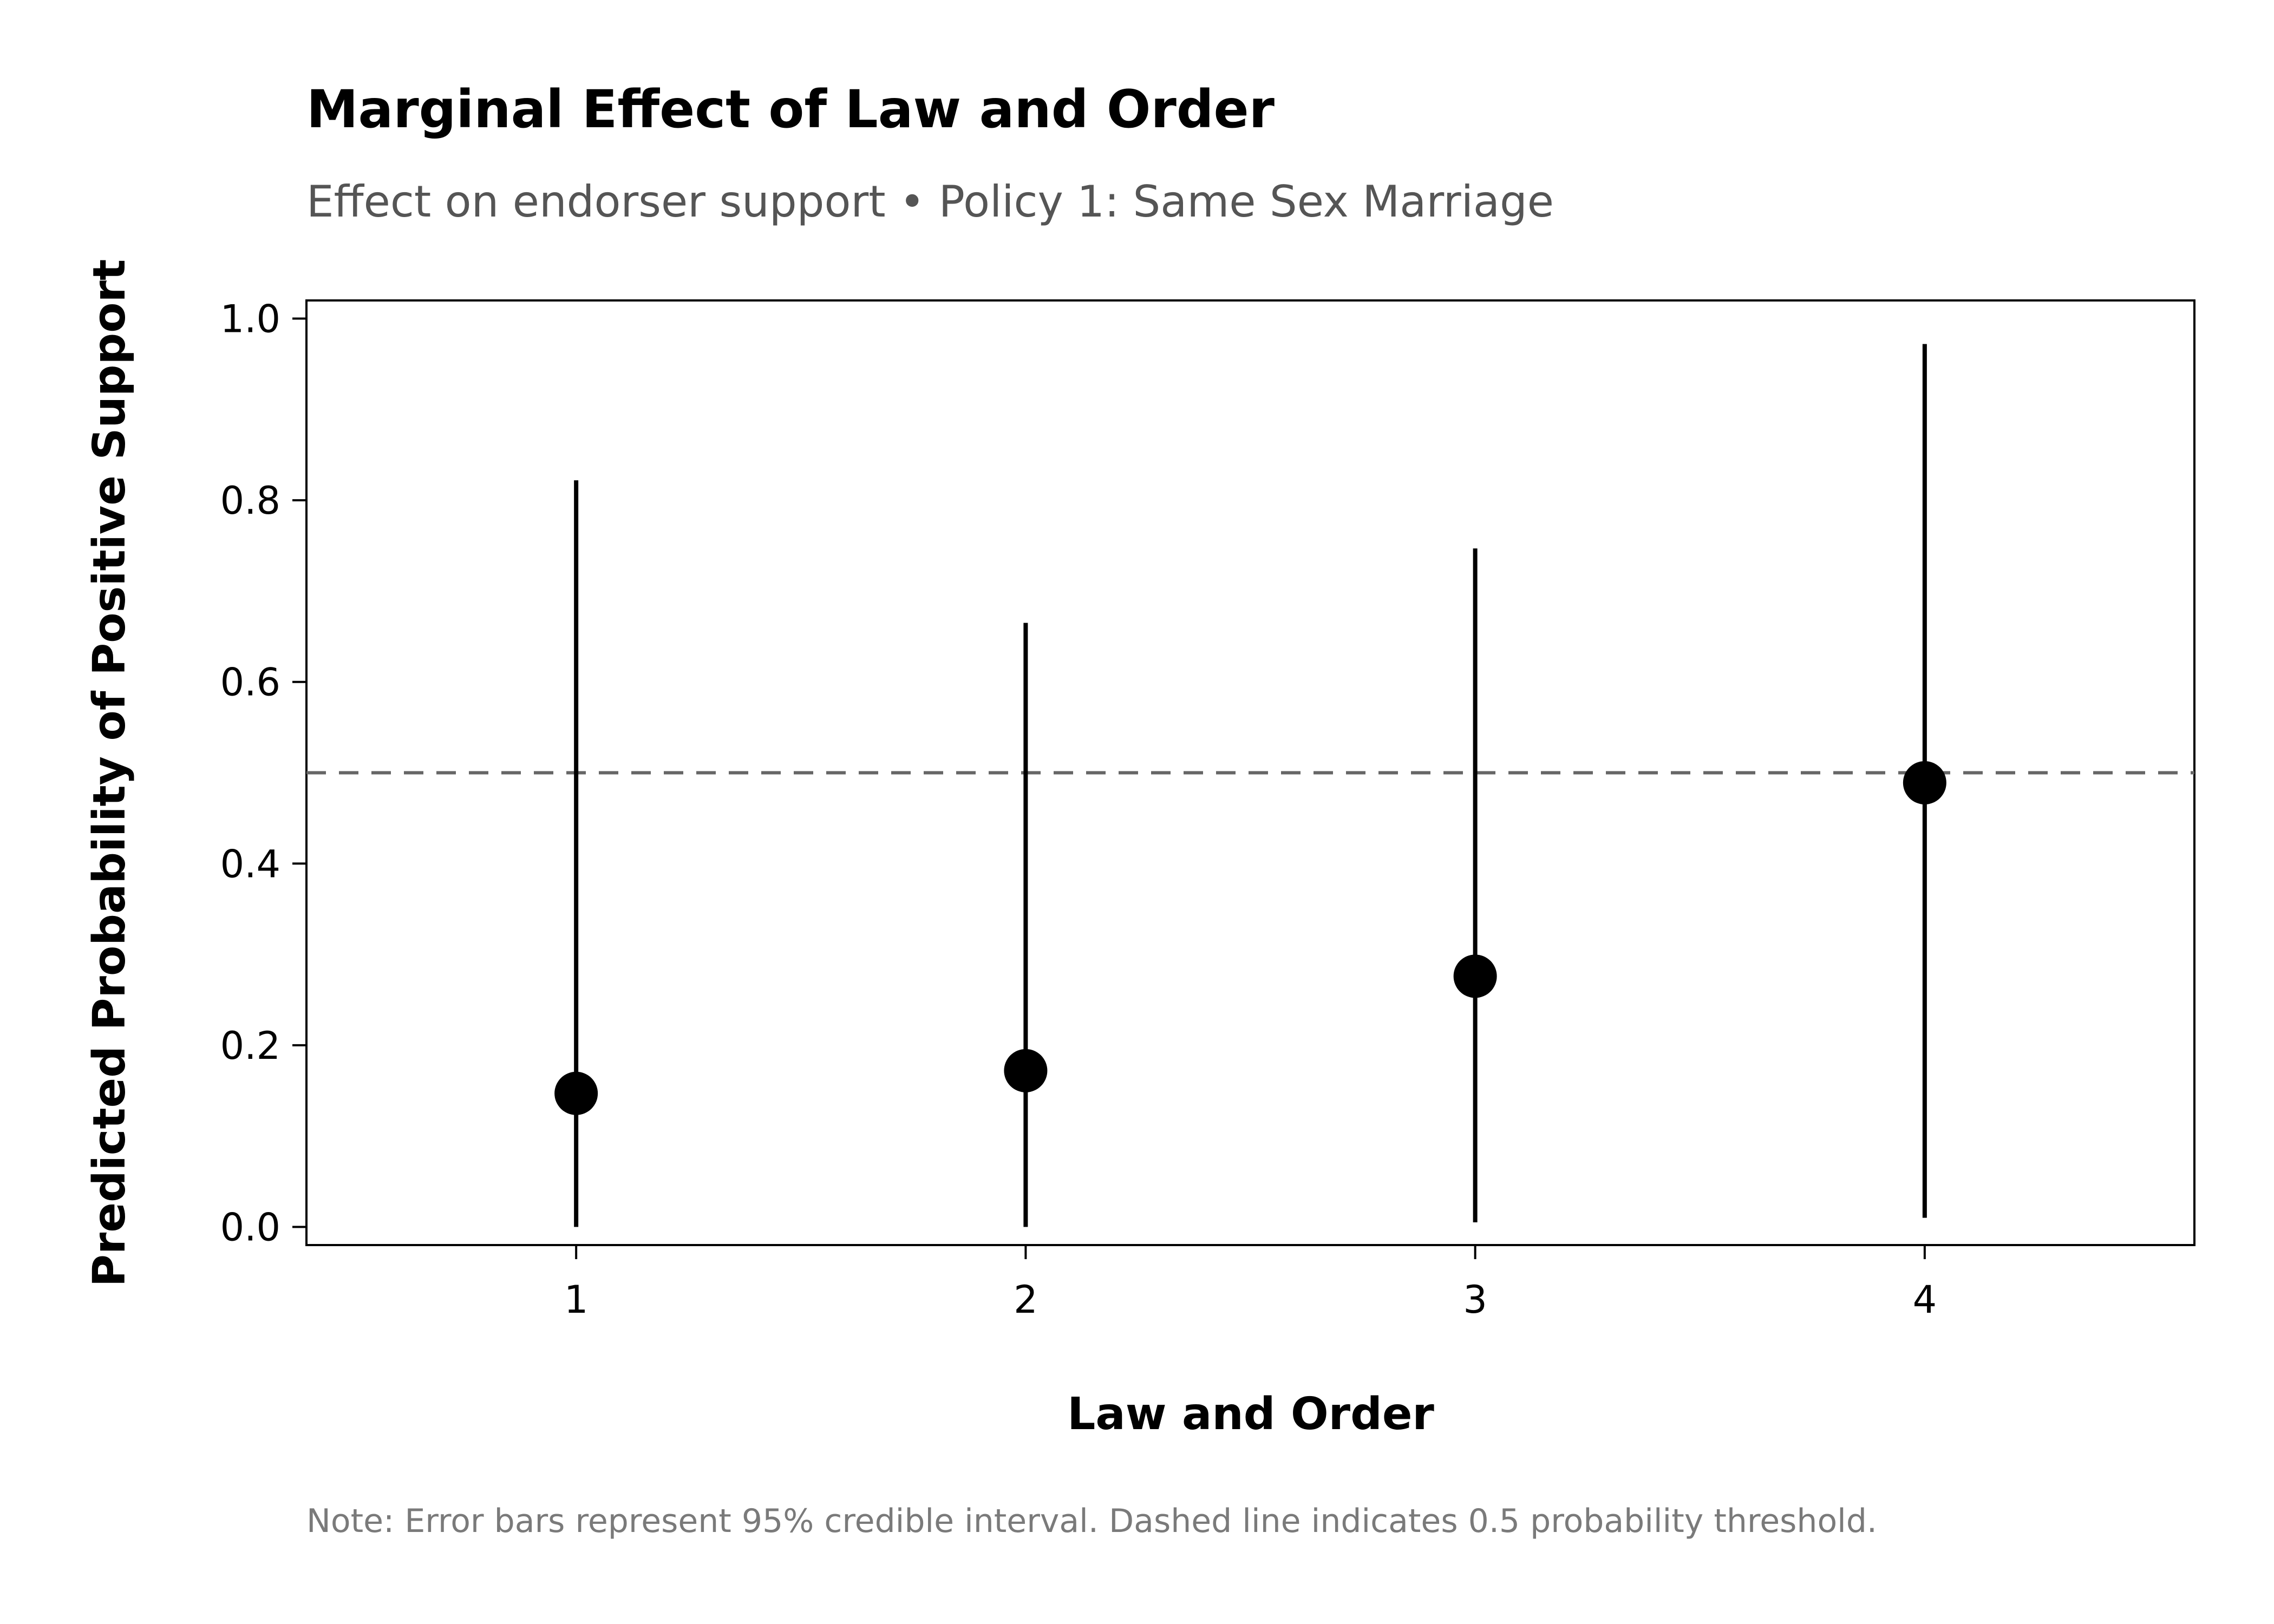 Image resolution: width=2274 pixels, height=1624 pixels. What do you see at coordinates (250, 1227) in the screenshot?
I see `y-tick-label: 0.0` at bounding box center [250, 1227].